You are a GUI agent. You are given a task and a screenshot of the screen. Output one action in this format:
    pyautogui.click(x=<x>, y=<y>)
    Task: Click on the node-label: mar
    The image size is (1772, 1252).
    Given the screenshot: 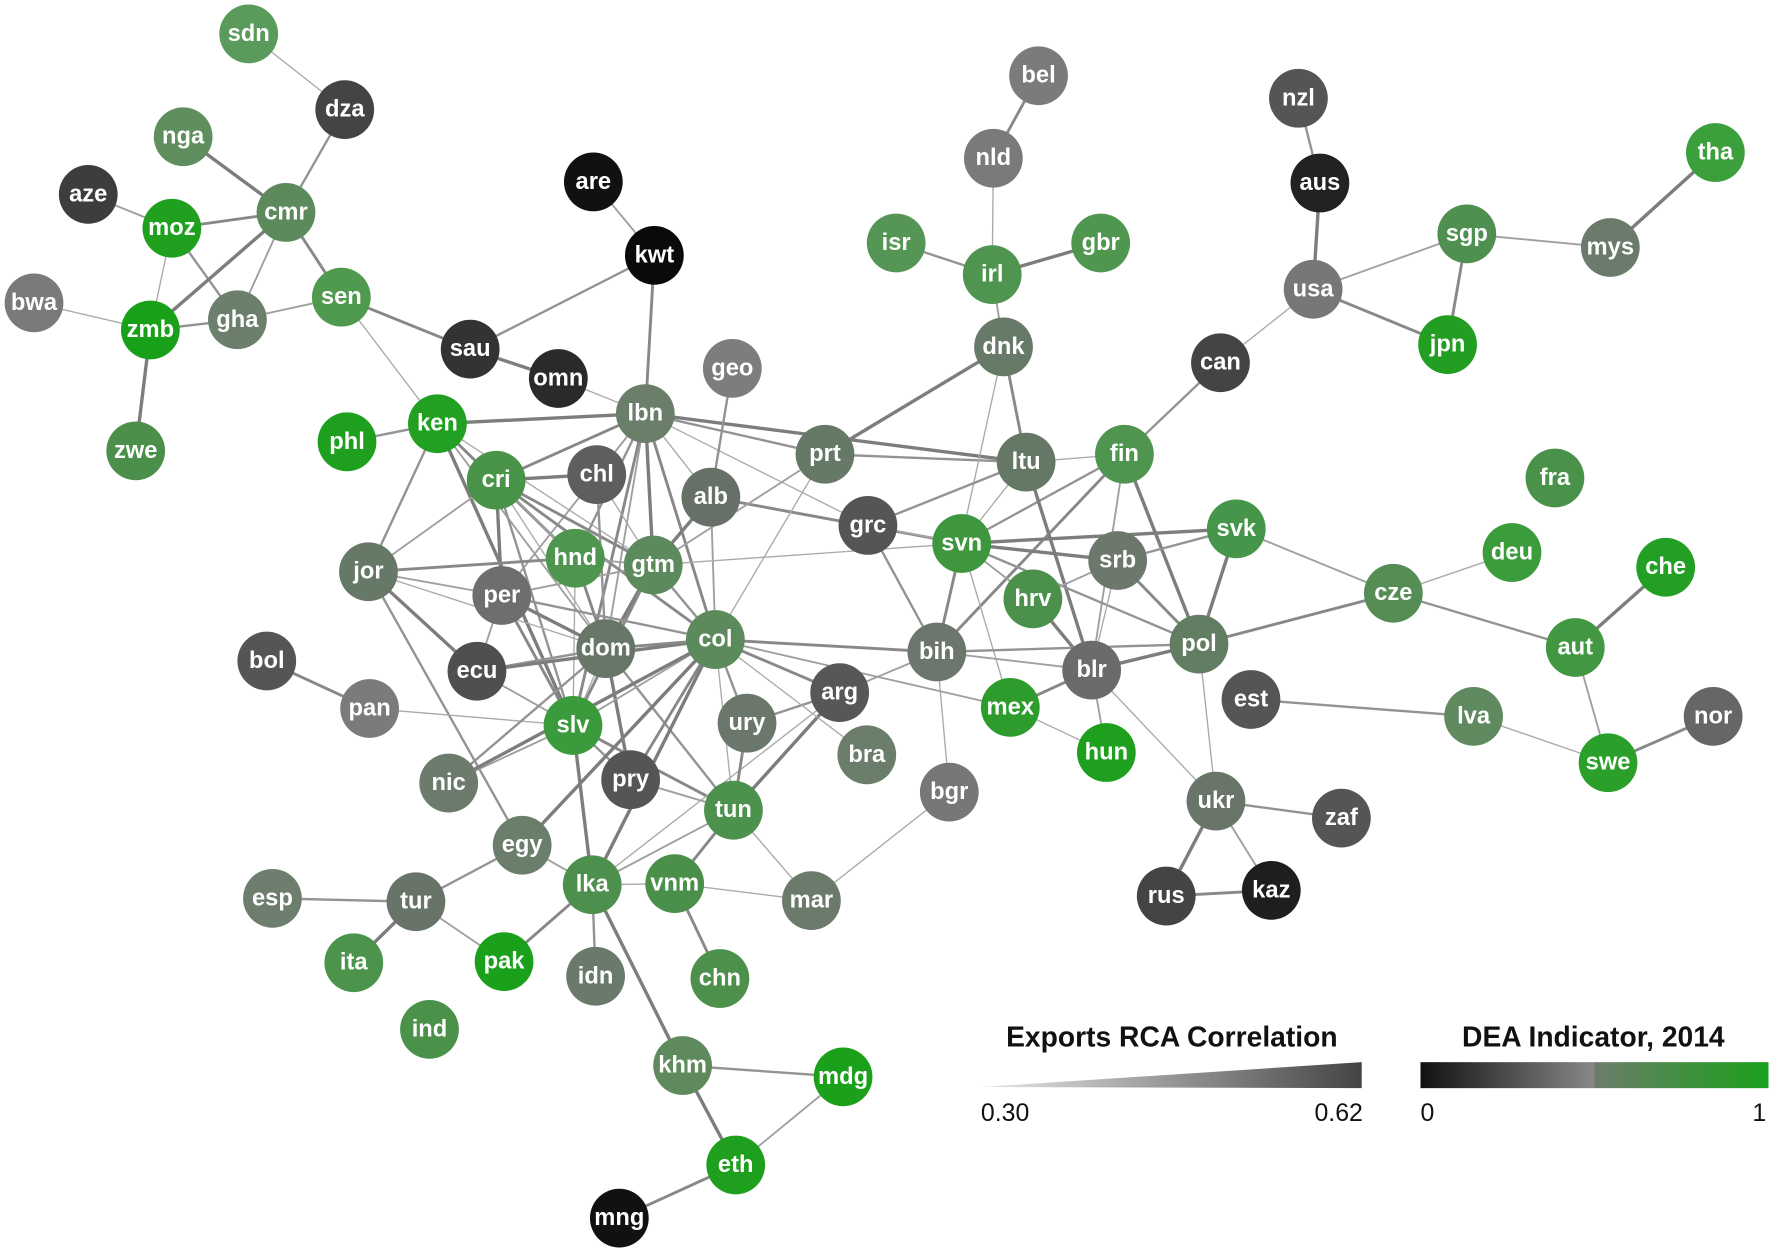 What is the action you would take?
    pyautogui.click(x=812, y=901)
    